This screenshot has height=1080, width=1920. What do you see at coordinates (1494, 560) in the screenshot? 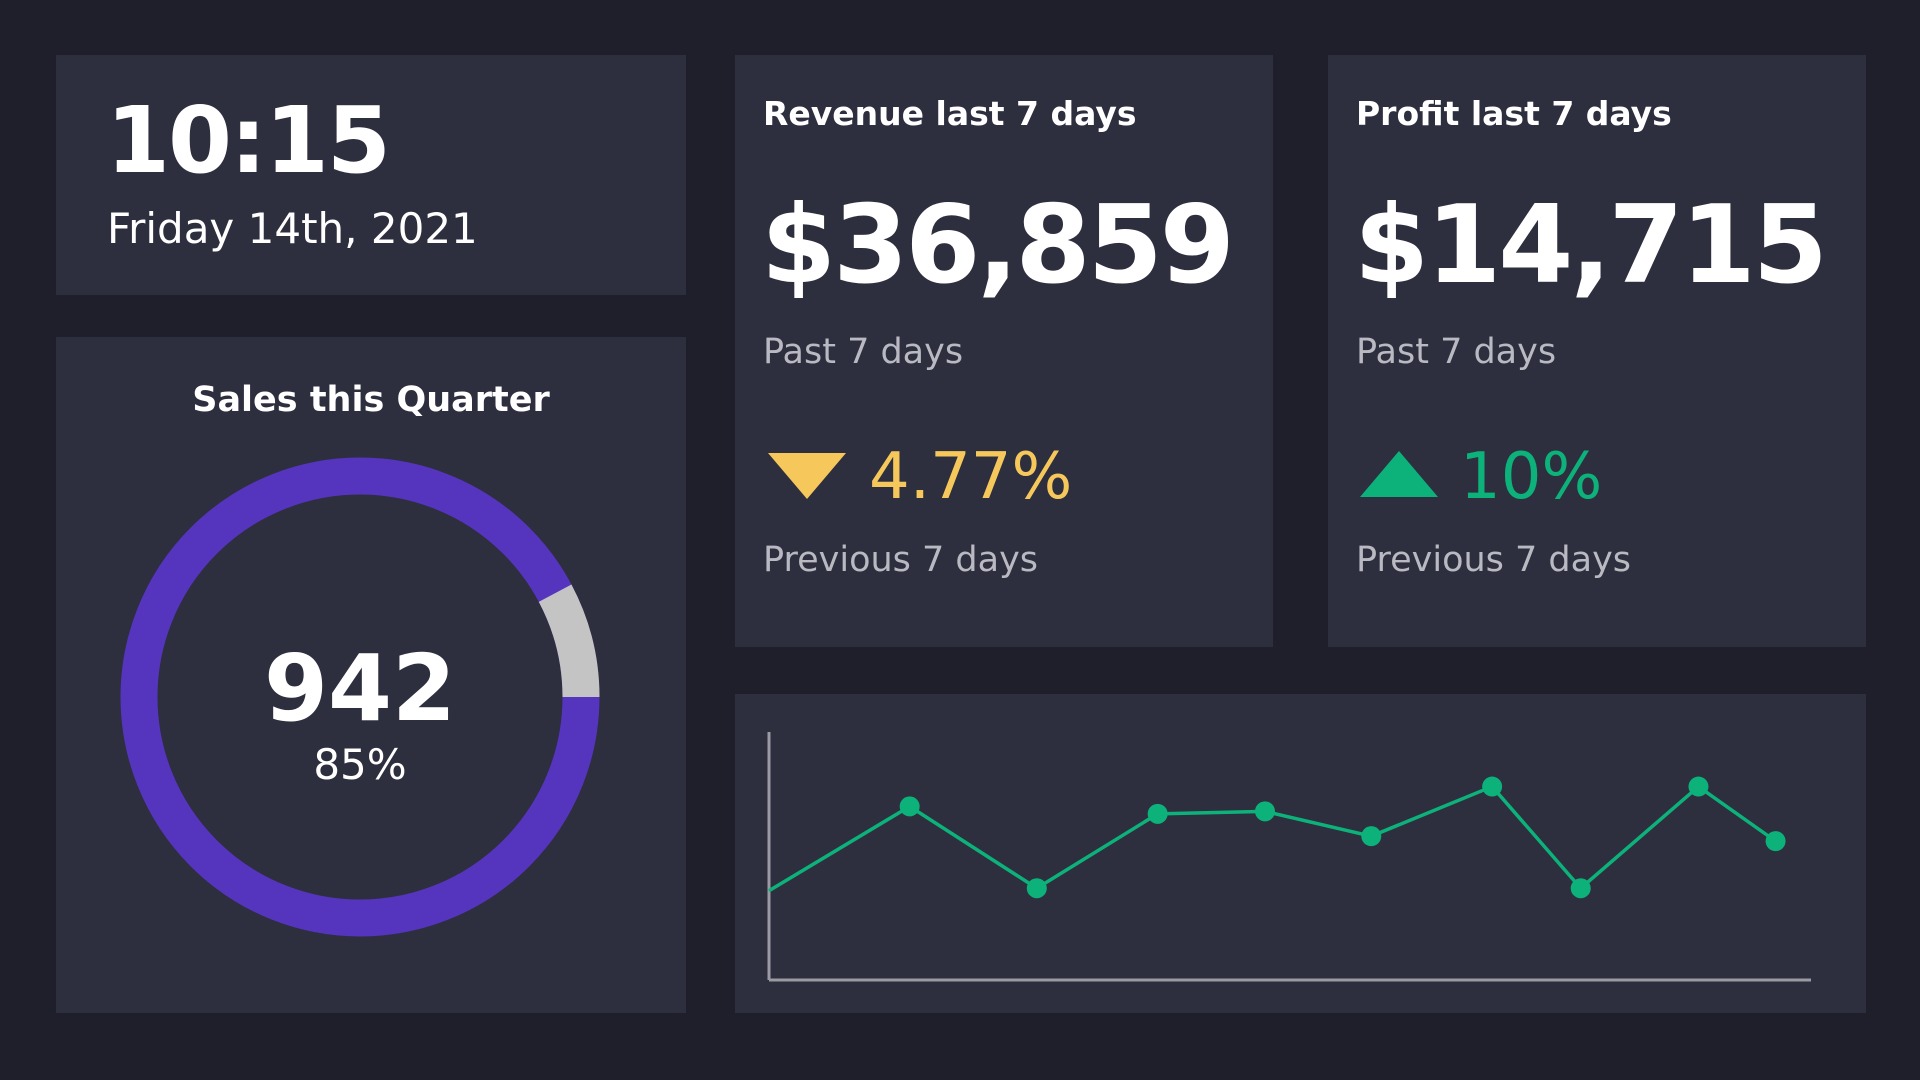
I see `profit-comparison: Previous 7 days` at bounding box center [1494, 560].